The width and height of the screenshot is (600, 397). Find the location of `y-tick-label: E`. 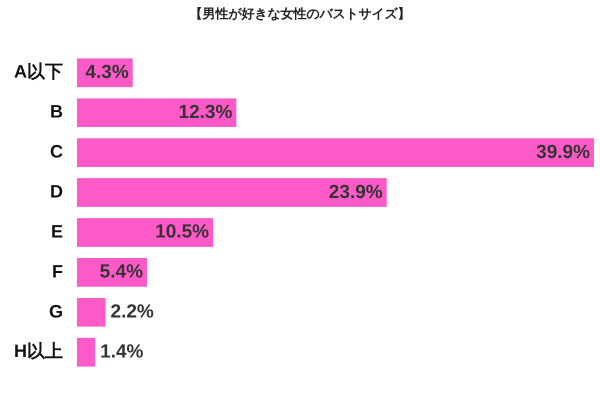

y-tick-label: E is located at coordinates (56, 231).